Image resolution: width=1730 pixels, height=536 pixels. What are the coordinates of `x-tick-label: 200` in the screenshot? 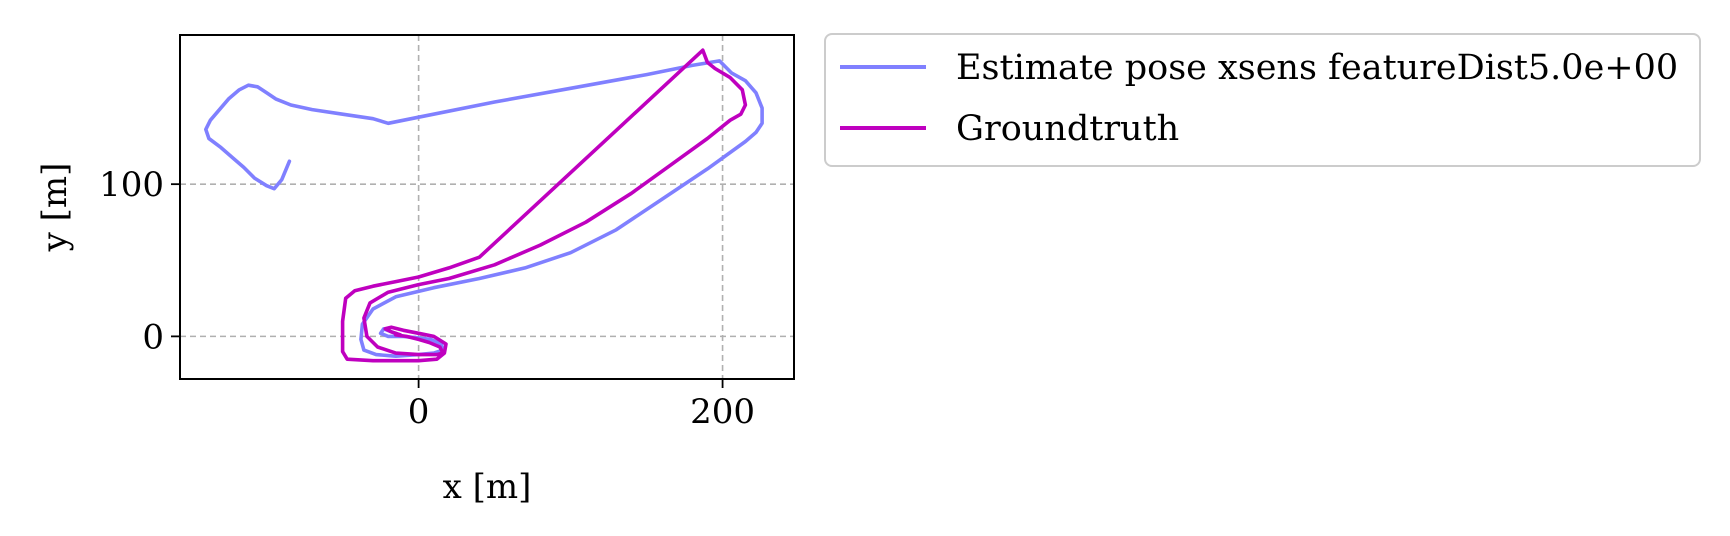 It's located at (722, 412).